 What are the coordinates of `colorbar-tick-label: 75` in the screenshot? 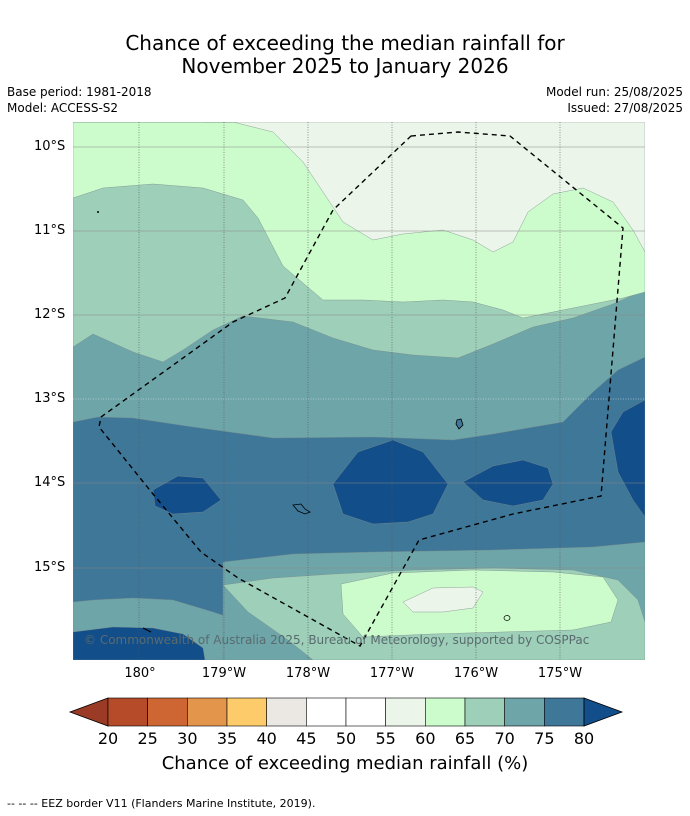 It's located at (544, 738).